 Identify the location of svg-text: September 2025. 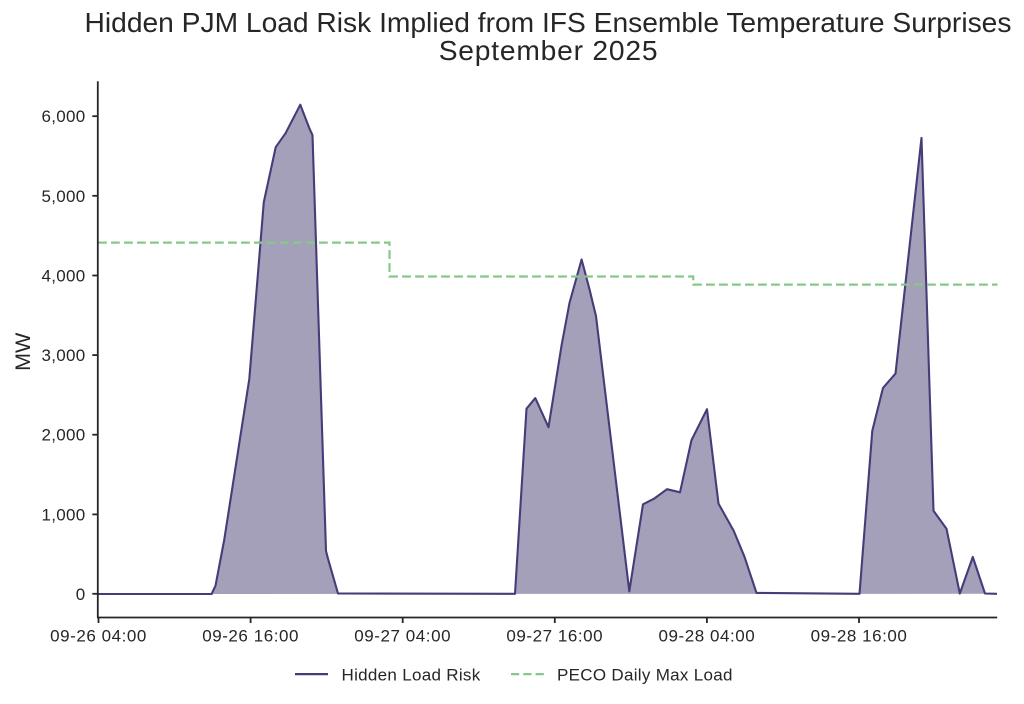
(549, 50).